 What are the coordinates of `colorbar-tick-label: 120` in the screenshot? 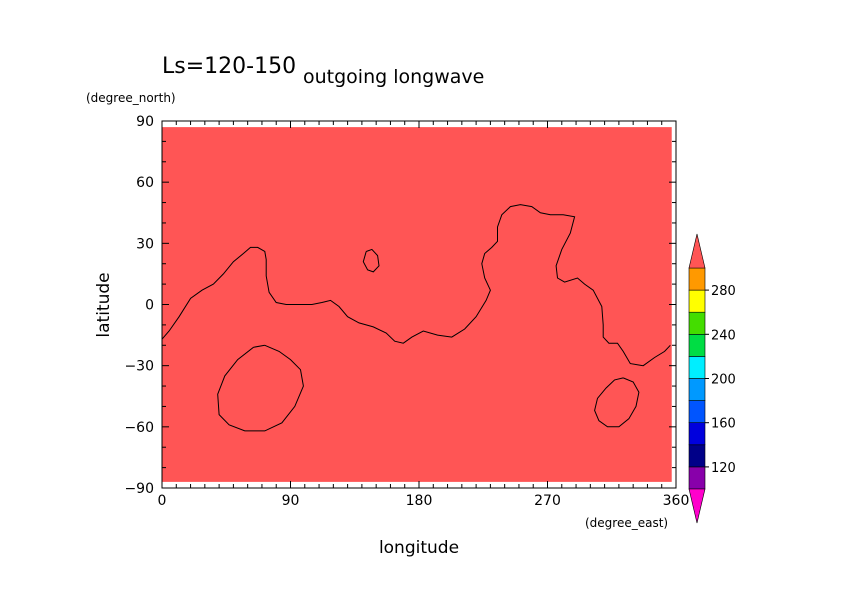 It's located at (723, 468).